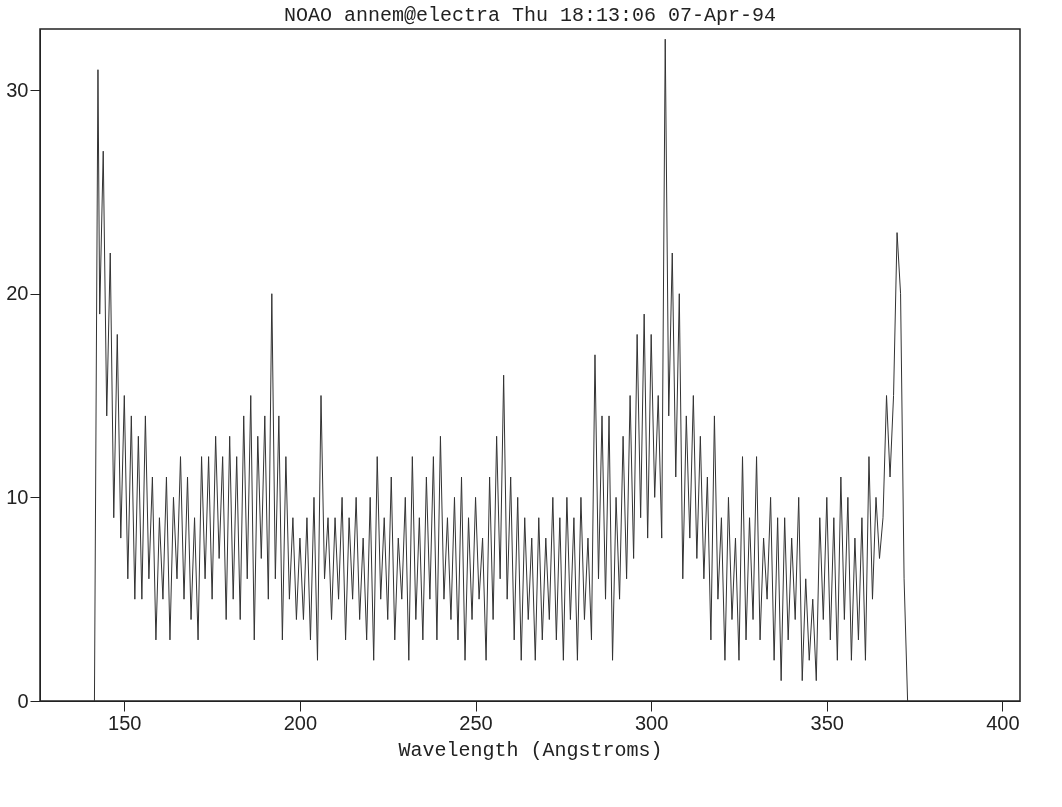 Image resolution: width=1062 pixels, height=807 pixels. I want to click on x-tick-label: 250, so click(476, 722).